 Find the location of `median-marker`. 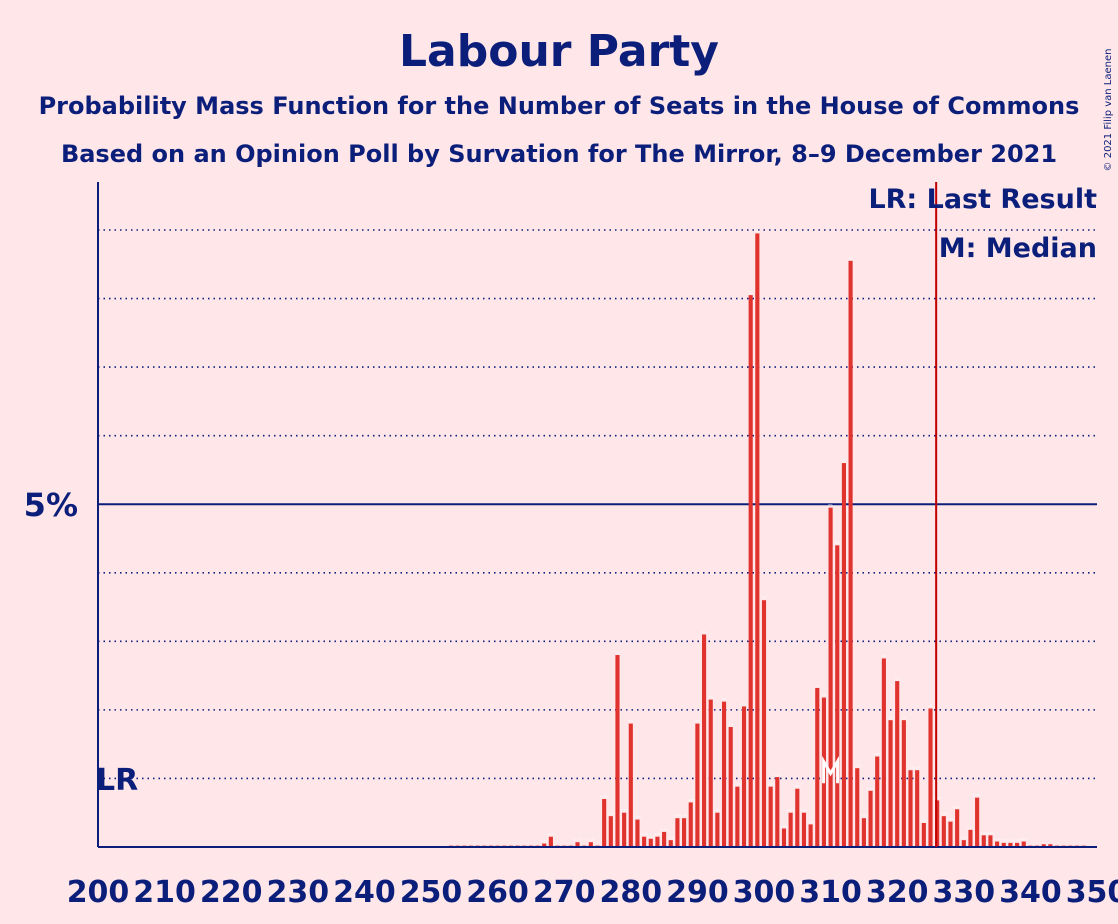

median-marker is located at coordinates (831, 769).